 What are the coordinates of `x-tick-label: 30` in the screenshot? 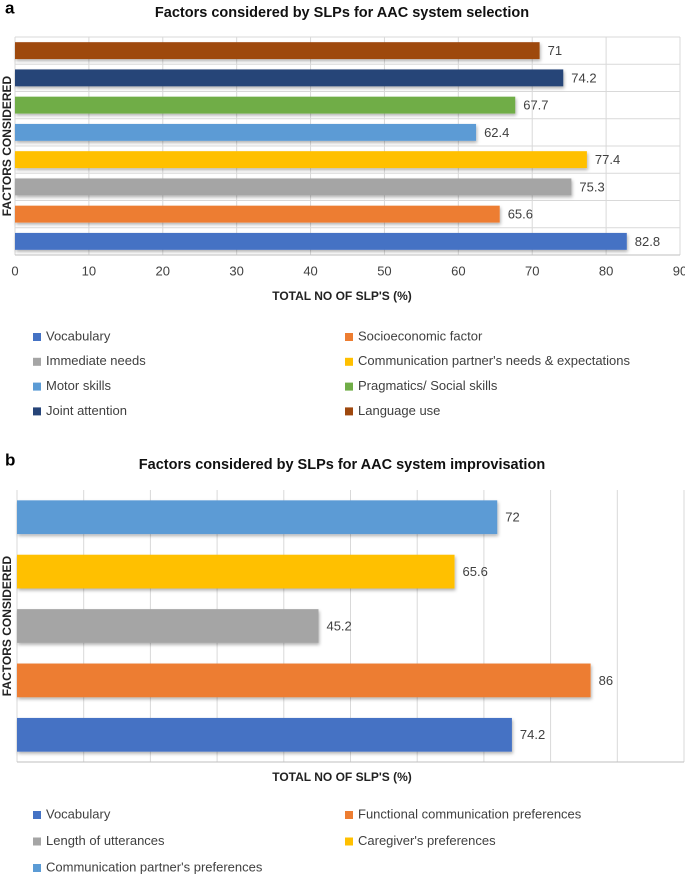 It's located at (236, 270).